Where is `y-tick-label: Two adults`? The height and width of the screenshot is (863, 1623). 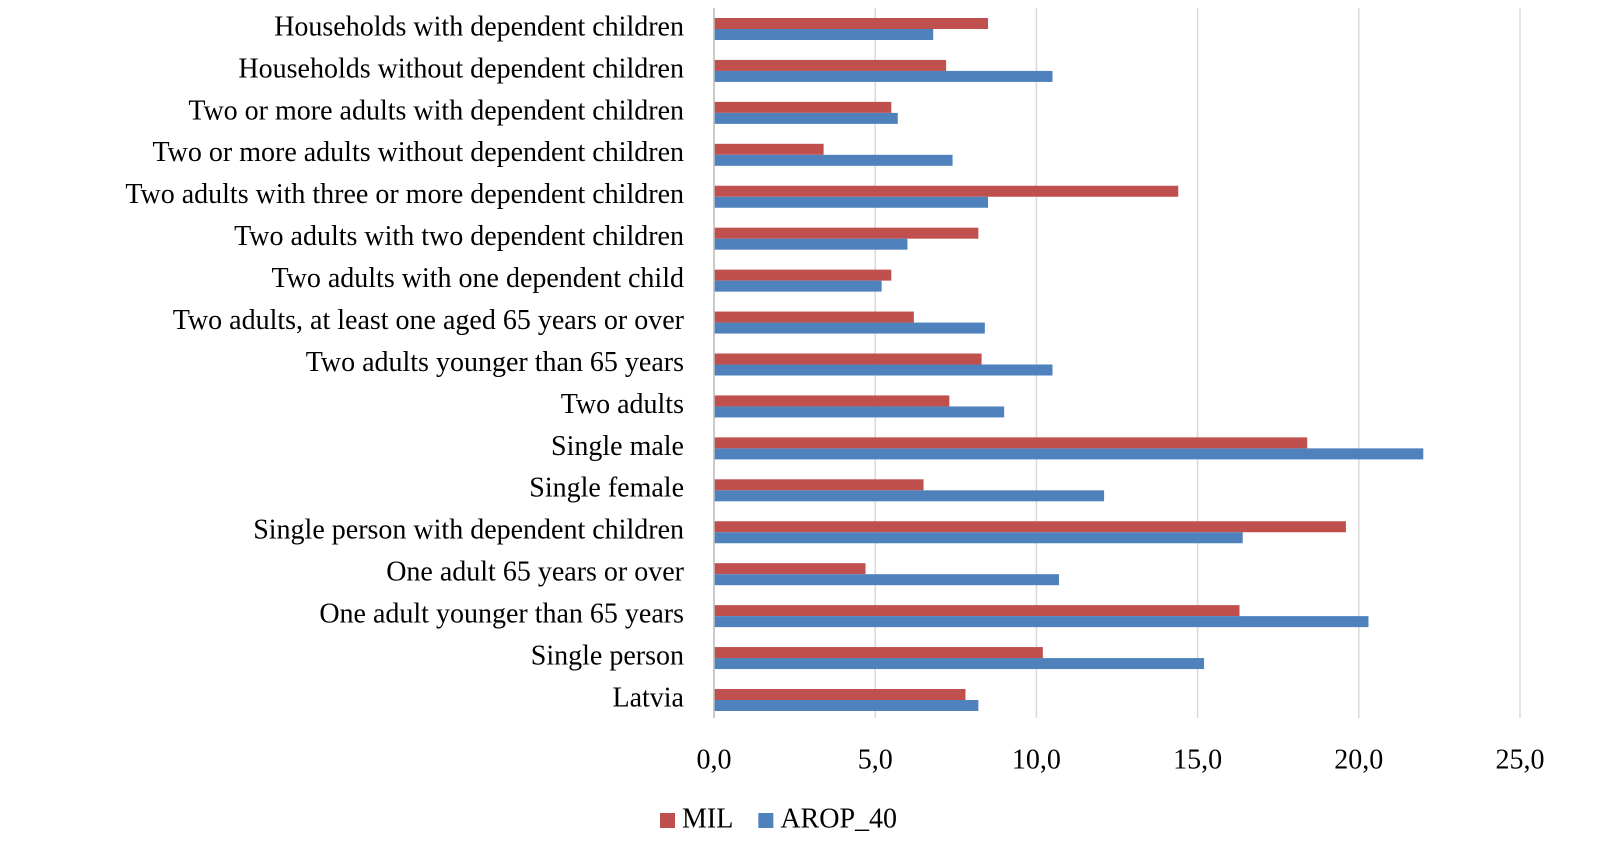 y-tick-label: Two adults is located at coordinates (622, 404).